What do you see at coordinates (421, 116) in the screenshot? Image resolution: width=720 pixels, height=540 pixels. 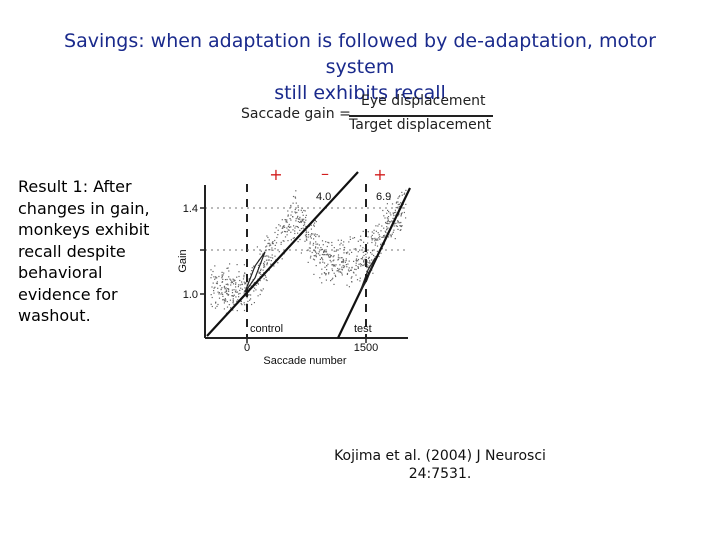 I see `formula-fraction-bar` at bounding box center [421, 116].